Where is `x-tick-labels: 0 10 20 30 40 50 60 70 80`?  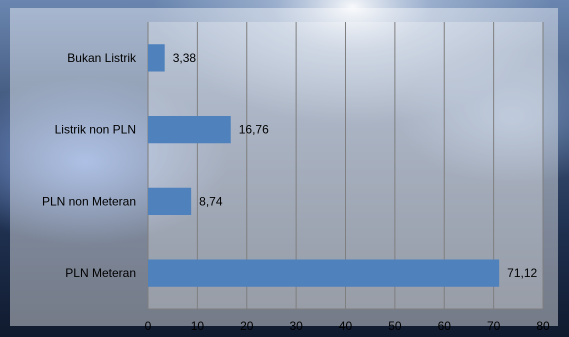
x-tick-labels: 0 10 20 30 40 50 60 70 80 is located at coordinates (347, 326).